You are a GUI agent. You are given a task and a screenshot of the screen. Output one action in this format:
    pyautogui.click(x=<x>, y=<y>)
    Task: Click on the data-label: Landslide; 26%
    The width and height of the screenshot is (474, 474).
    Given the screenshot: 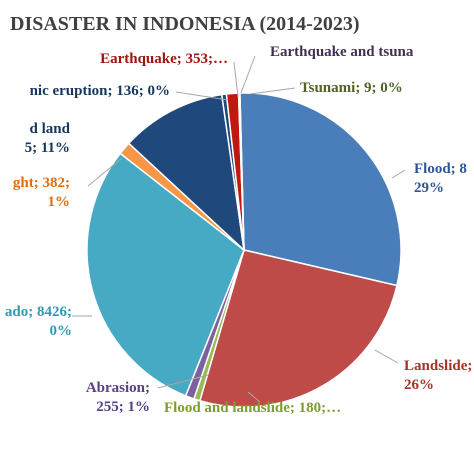 What is the action you would take?
    pyautogui.click(x=438, y=375)
    